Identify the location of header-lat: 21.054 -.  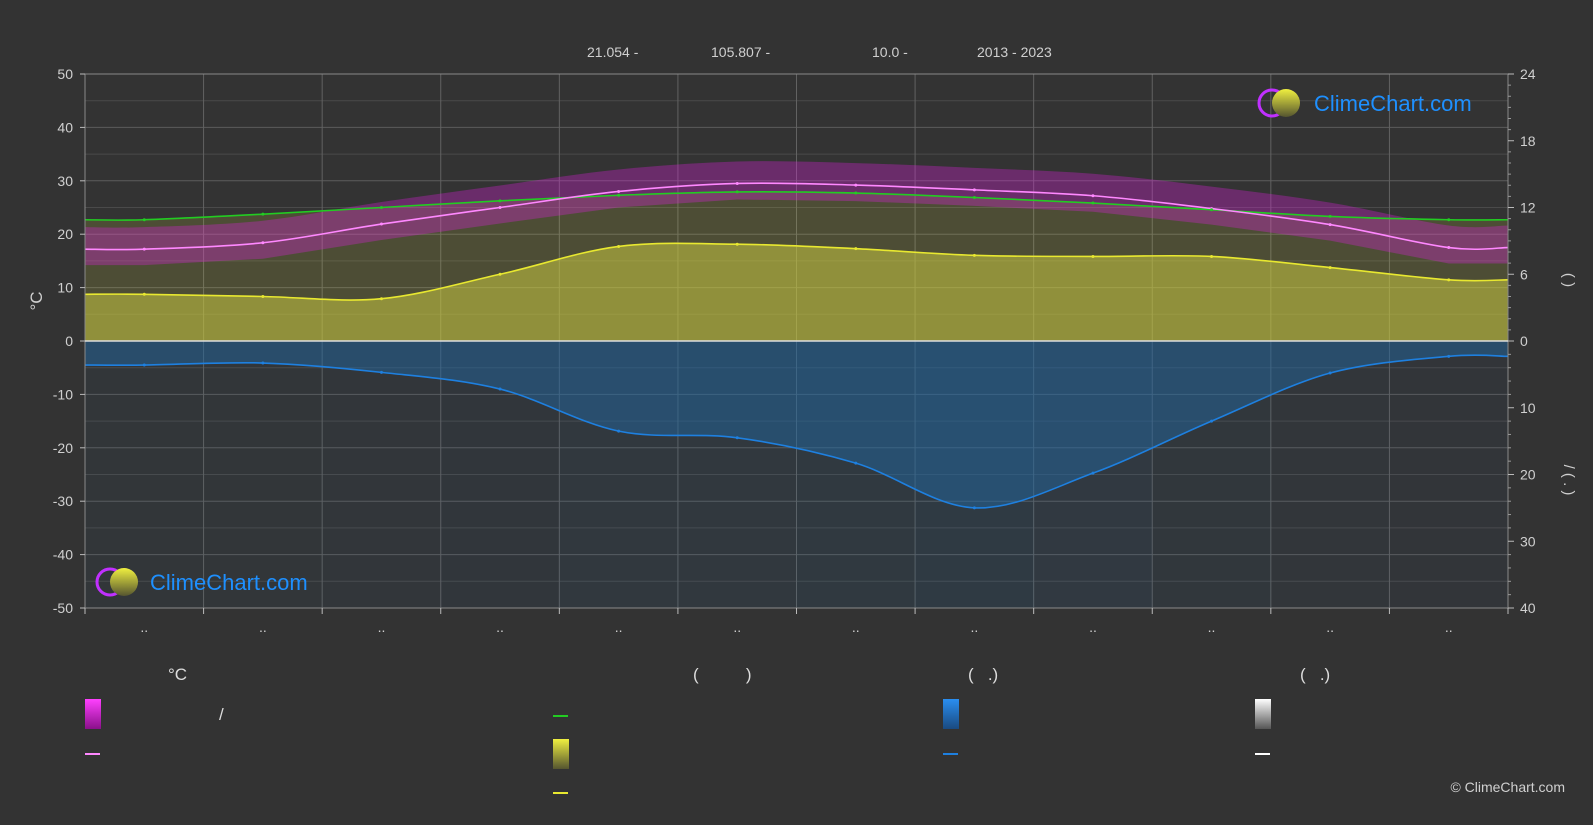
(613, 52).